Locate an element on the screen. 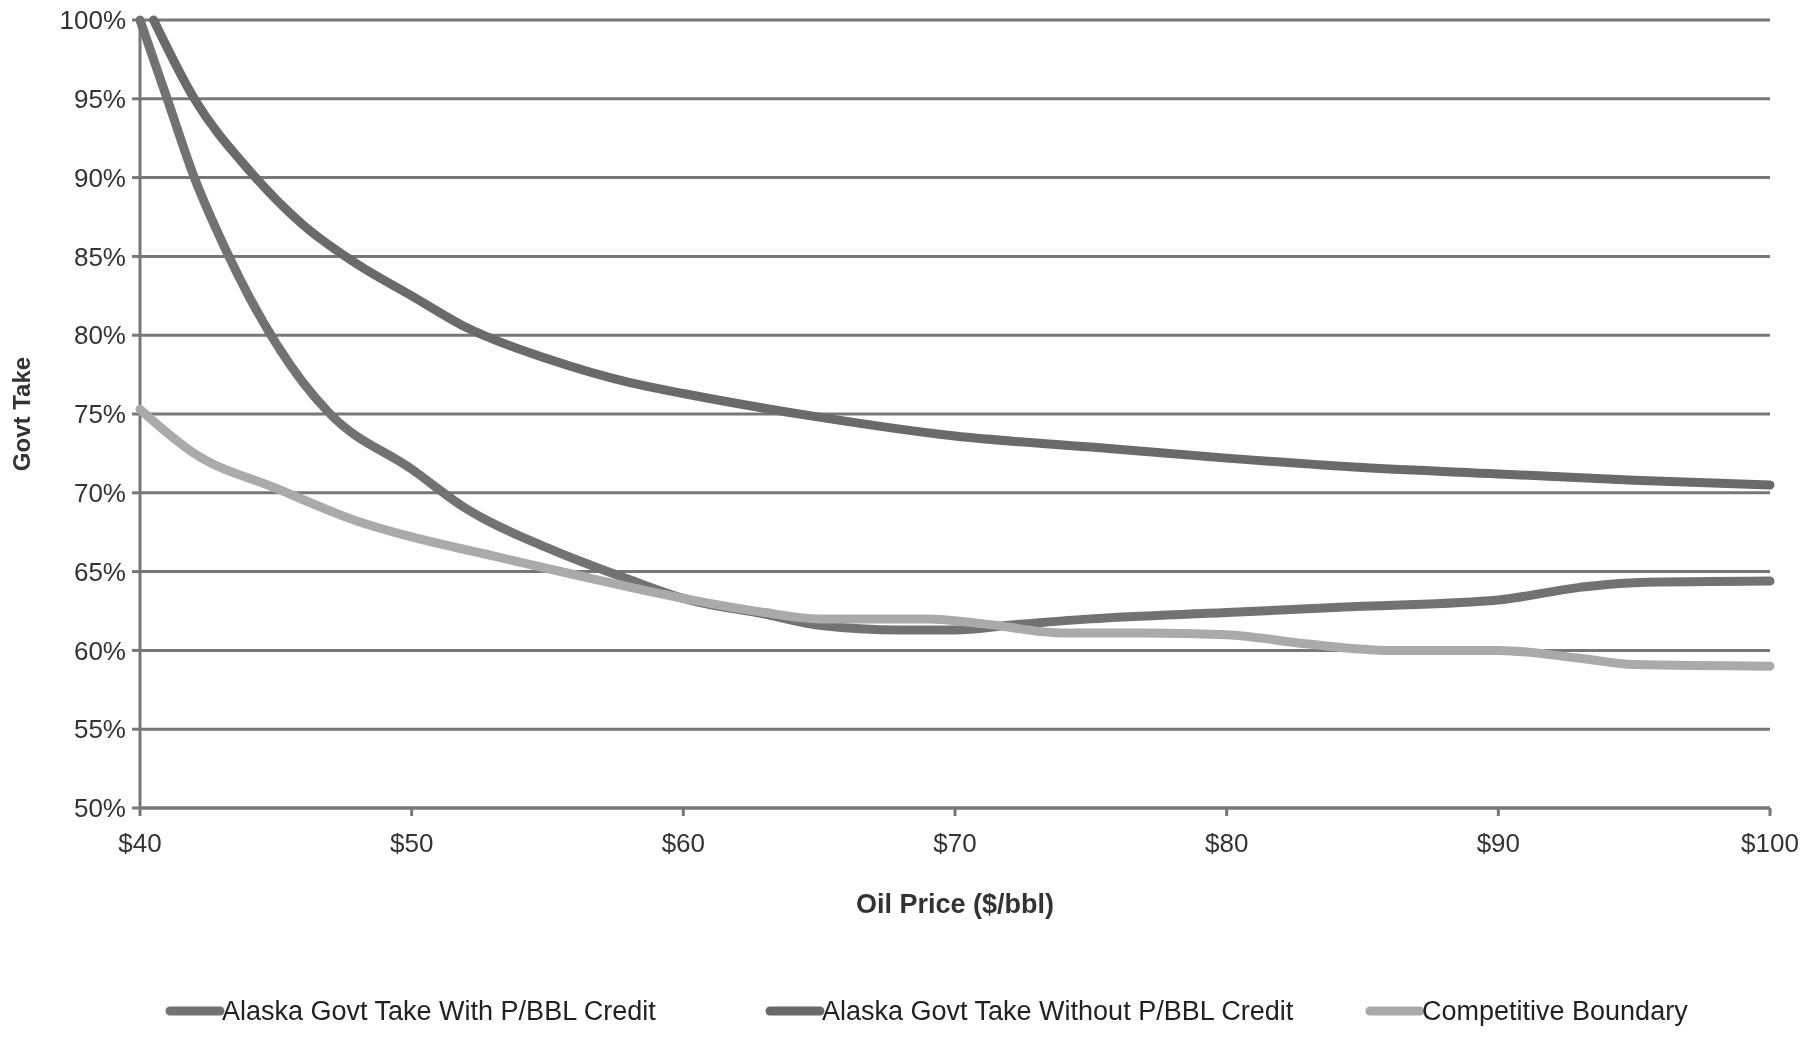  y-tick-label: 75% is located at coordinates (99, 414).